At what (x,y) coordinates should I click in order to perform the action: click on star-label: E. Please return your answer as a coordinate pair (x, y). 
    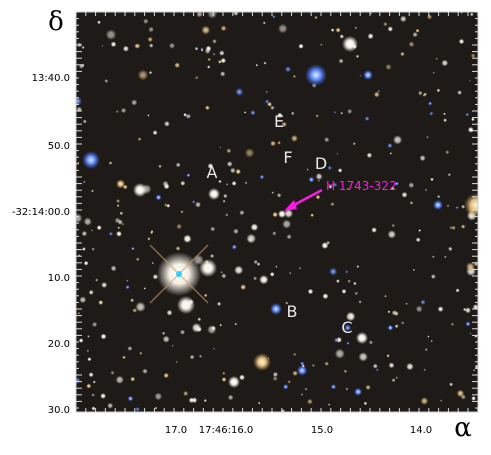
    Looking at the image, I should click on (279, 121).